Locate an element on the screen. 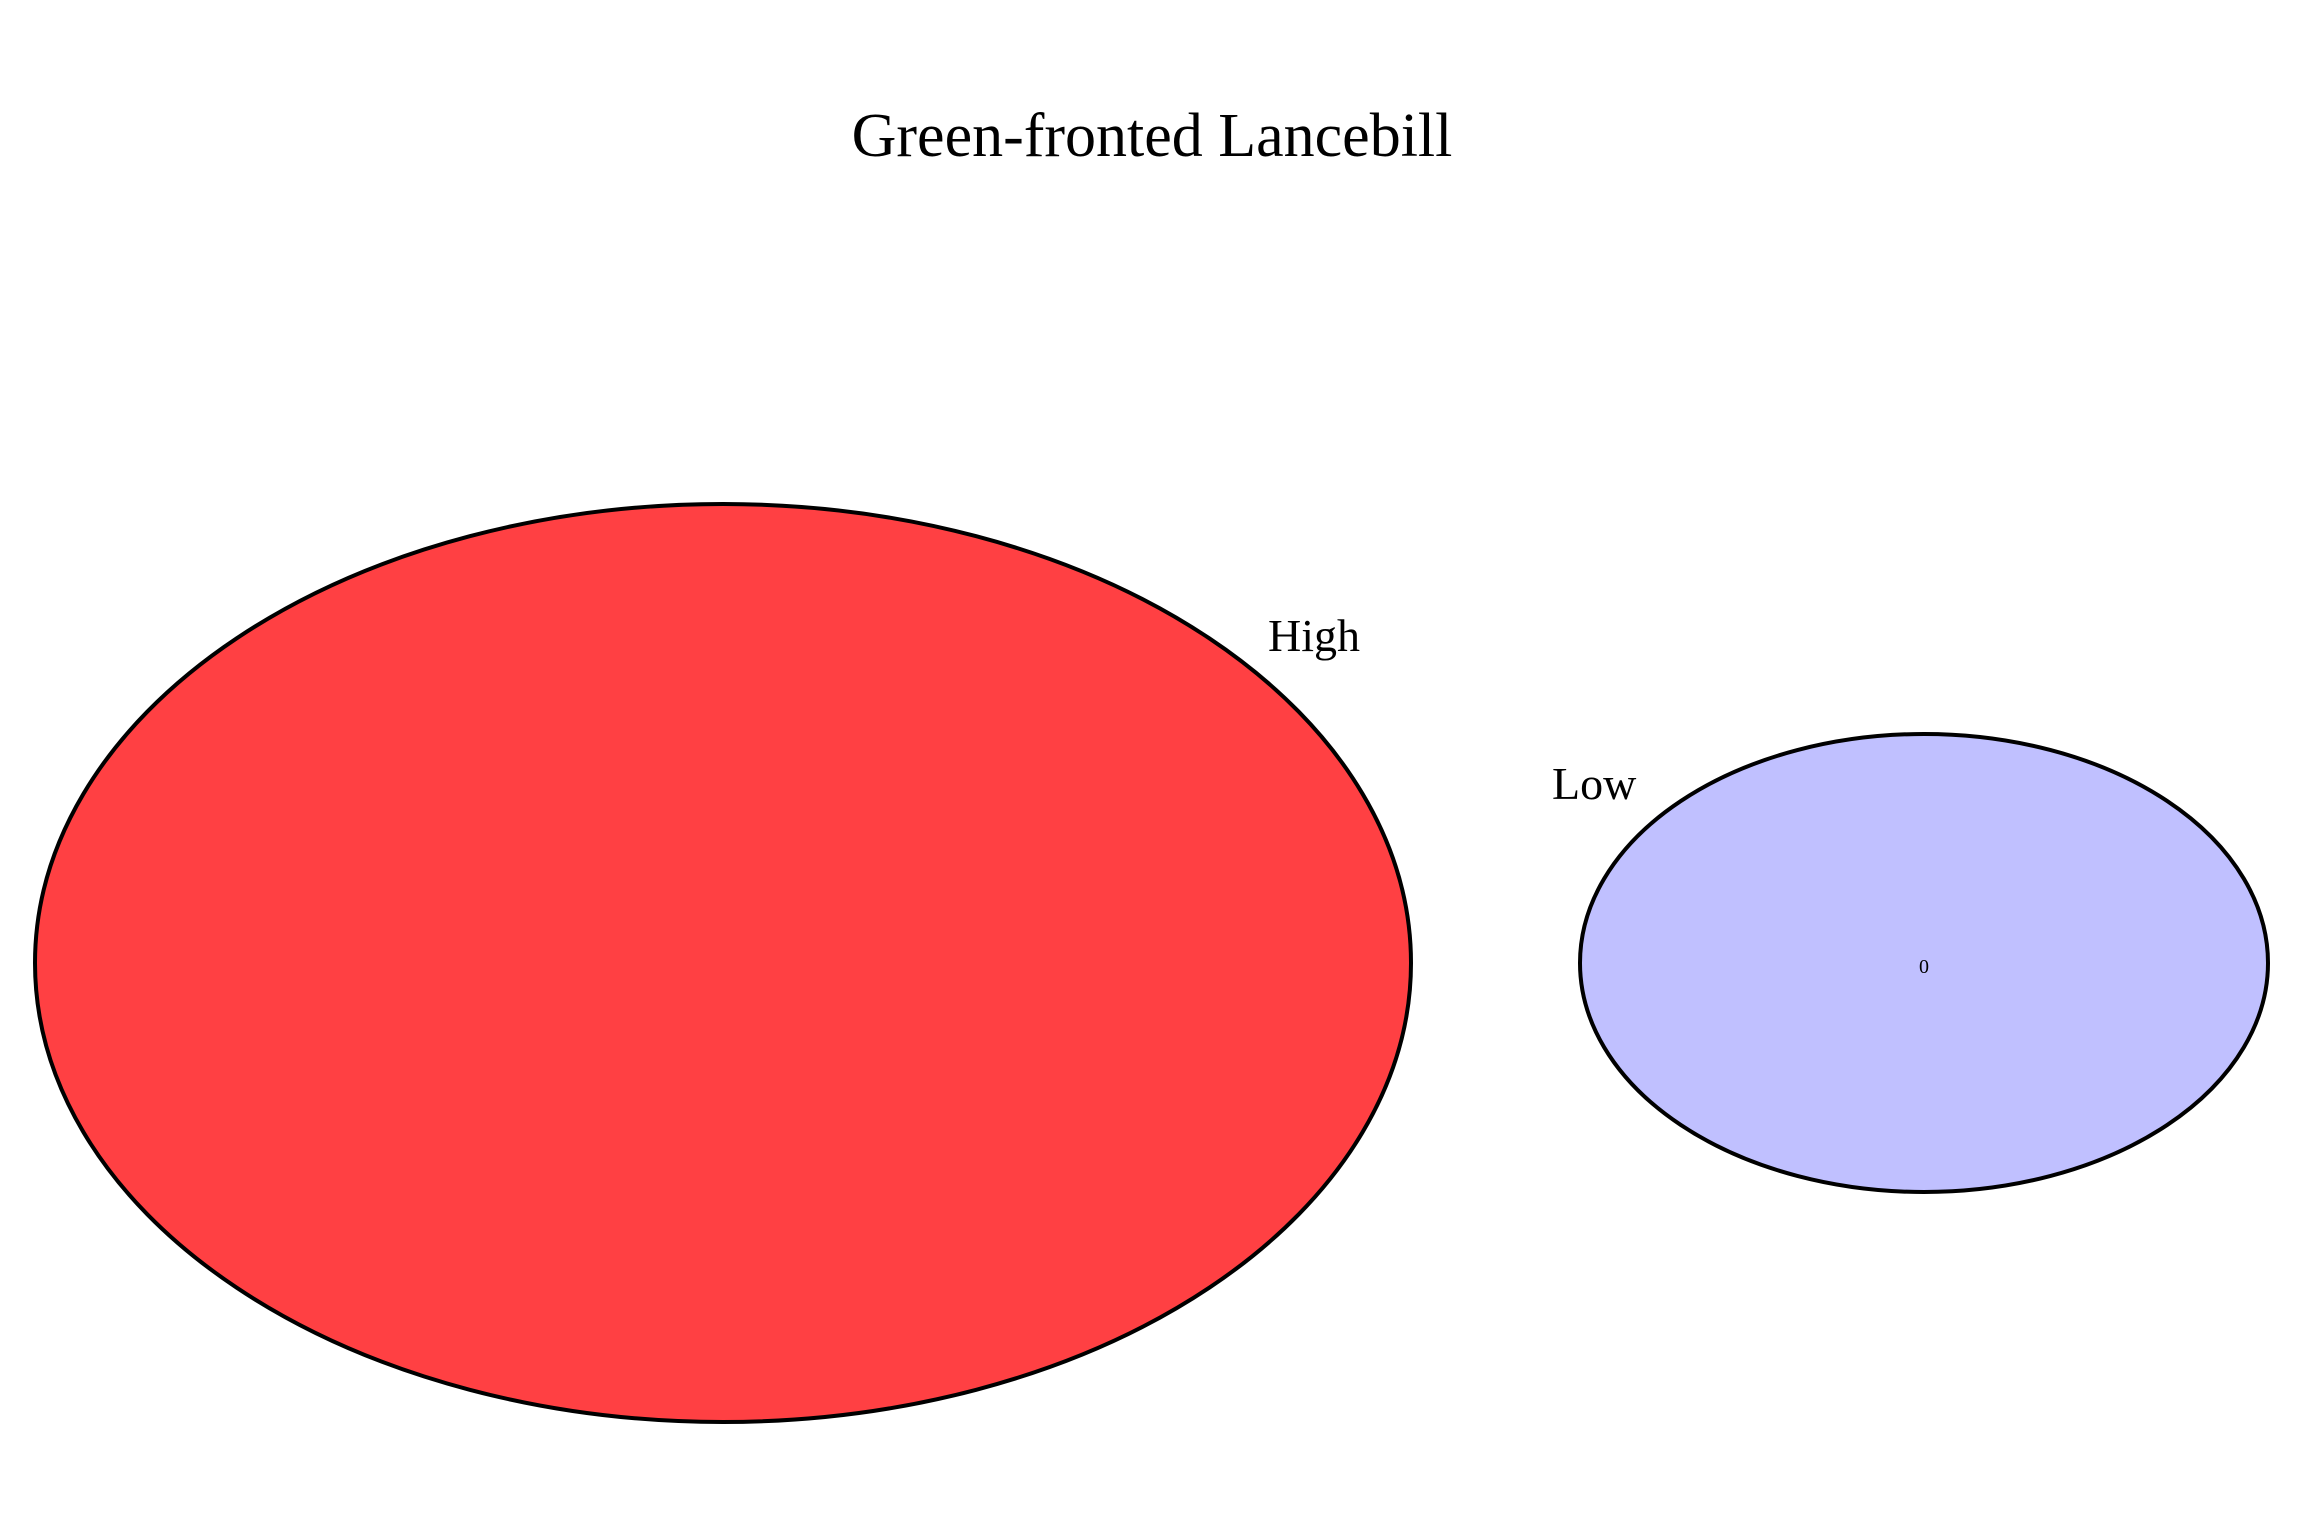  set-high-label: High is located at coordinates (1314, 635).